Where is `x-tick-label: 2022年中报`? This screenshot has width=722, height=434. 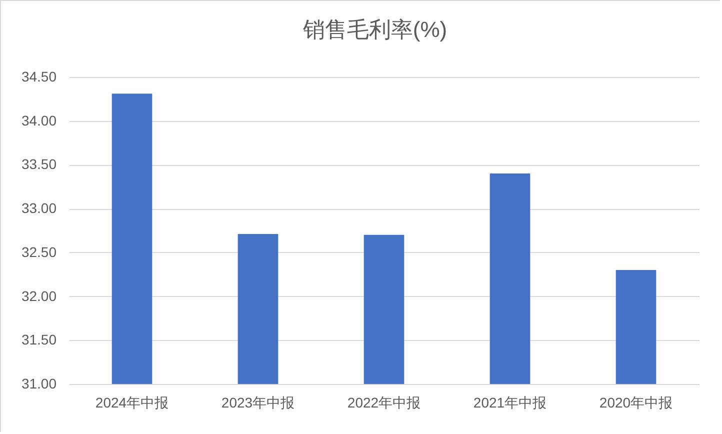 x-tick-label: 2022年中报 is located at coordinates (384, 402).